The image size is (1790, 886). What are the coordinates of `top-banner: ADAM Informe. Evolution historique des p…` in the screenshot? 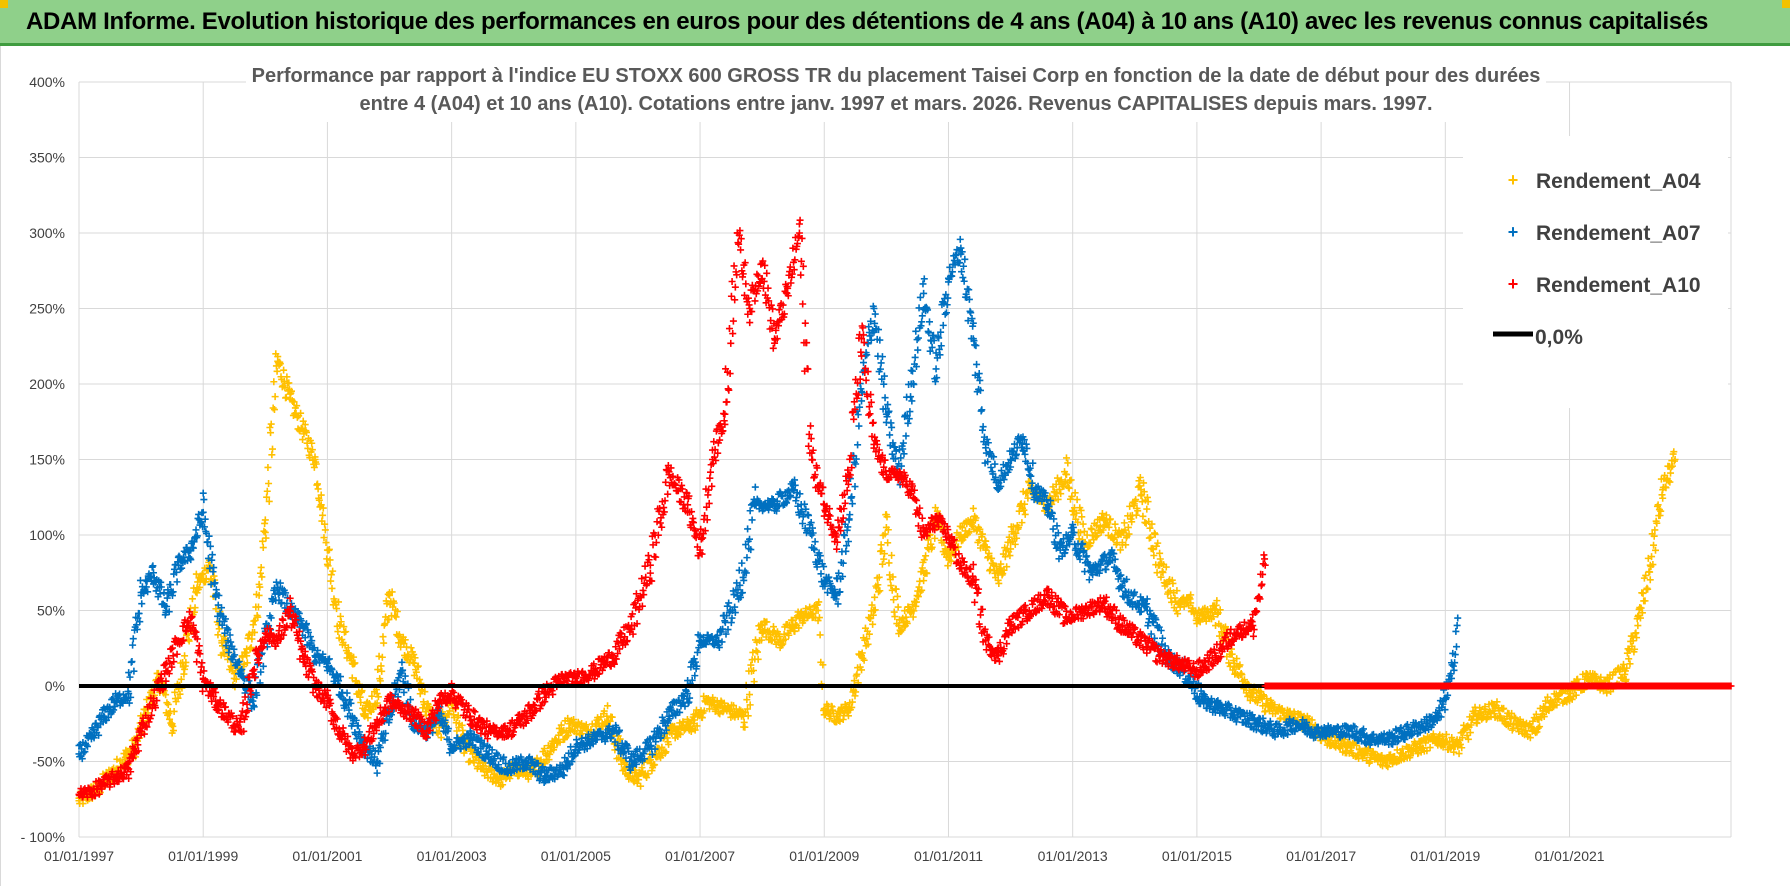 It's located at (895, 23).